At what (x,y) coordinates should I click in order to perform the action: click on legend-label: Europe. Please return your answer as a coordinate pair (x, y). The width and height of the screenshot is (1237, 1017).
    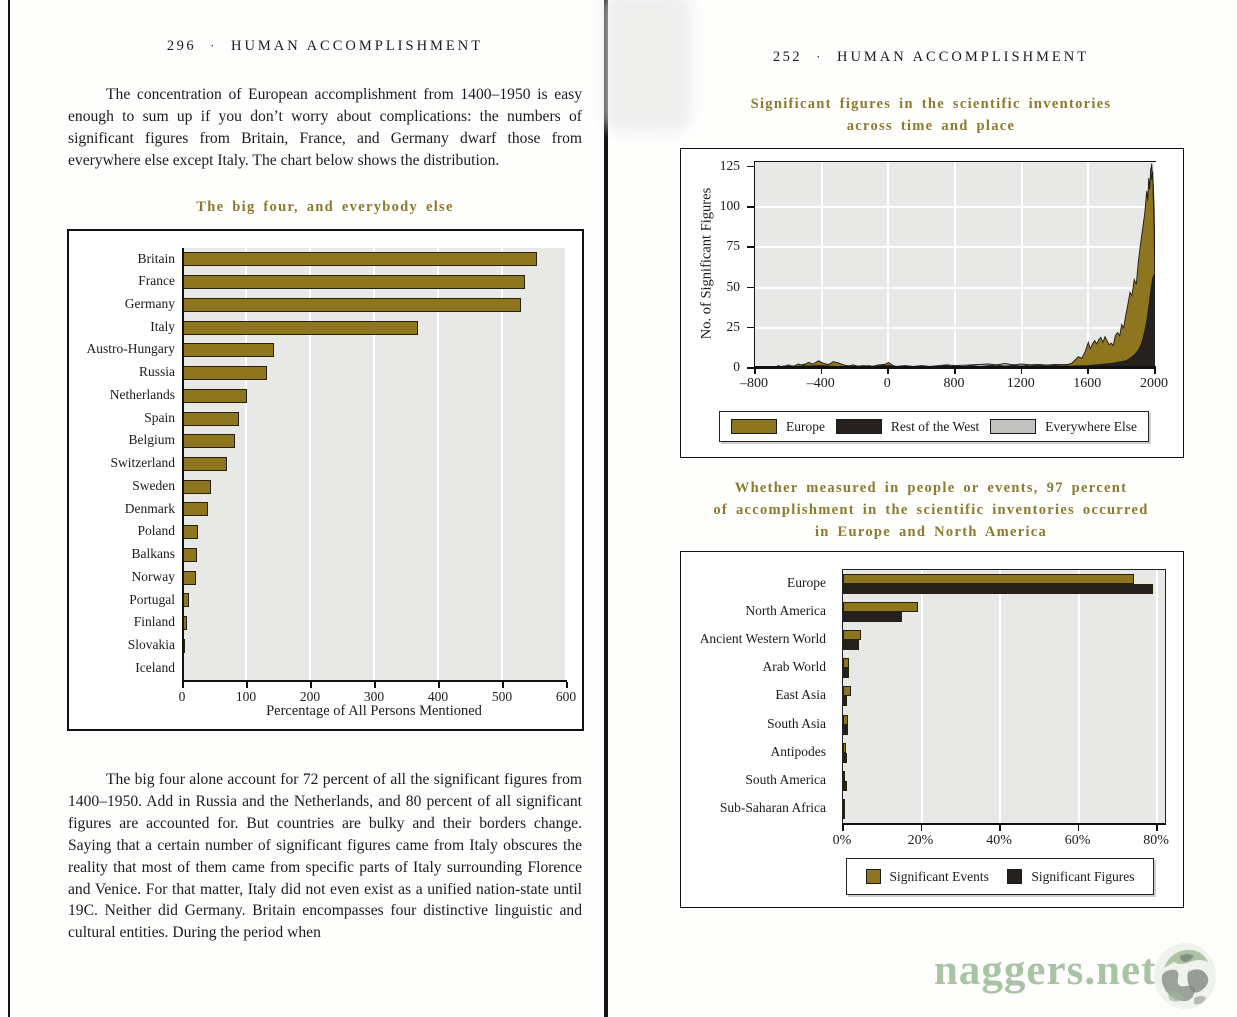
    Looking at the image, I should click on (805, 426).